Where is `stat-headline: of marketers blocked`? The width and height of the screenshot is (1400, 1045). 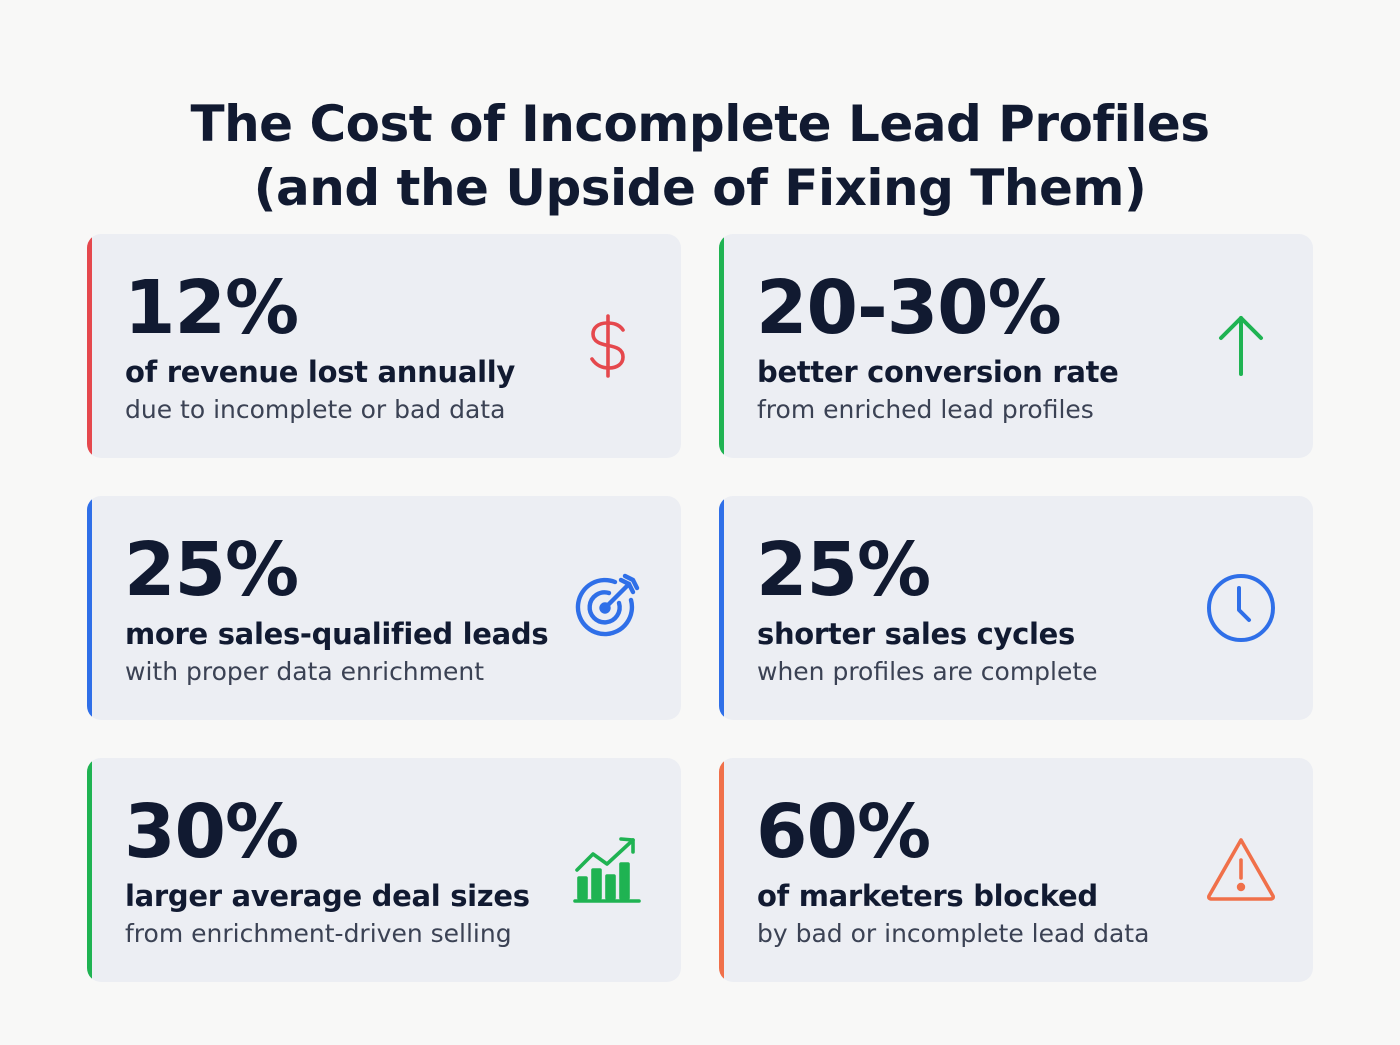 stat-headline: of marketers blocked is located at coordinates (927, 896).